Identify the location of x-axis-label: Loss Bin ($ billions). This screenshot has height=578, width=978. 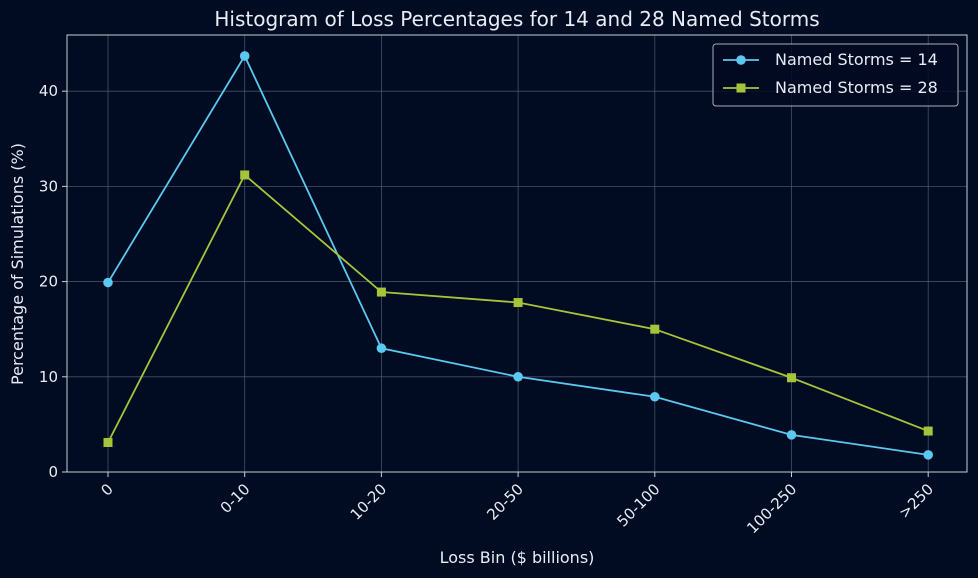
(517, 557).